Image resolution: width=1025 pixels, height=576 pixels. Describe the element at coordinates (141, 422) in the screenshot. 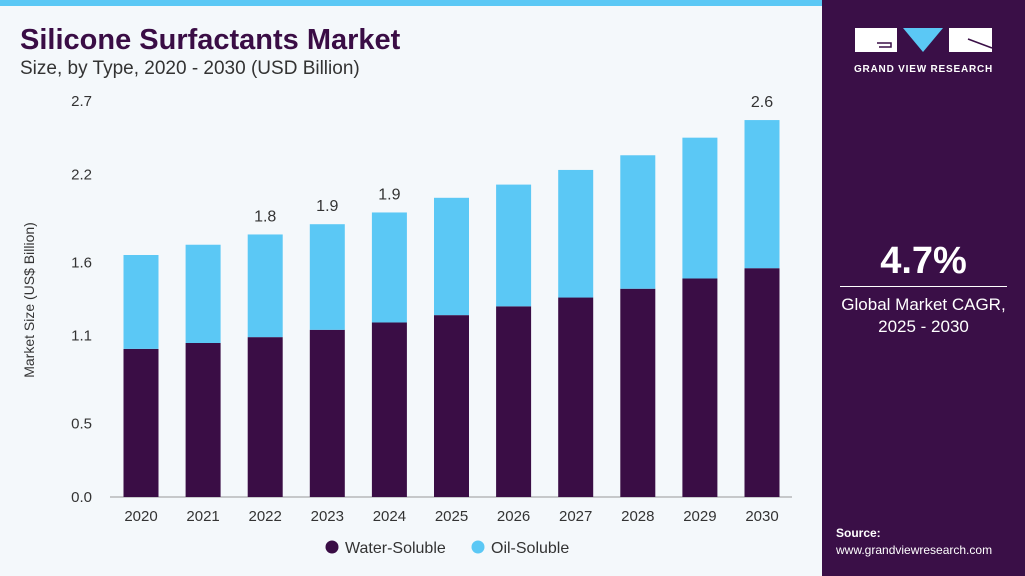

I see `bar-water-soluble-2020` at that location.